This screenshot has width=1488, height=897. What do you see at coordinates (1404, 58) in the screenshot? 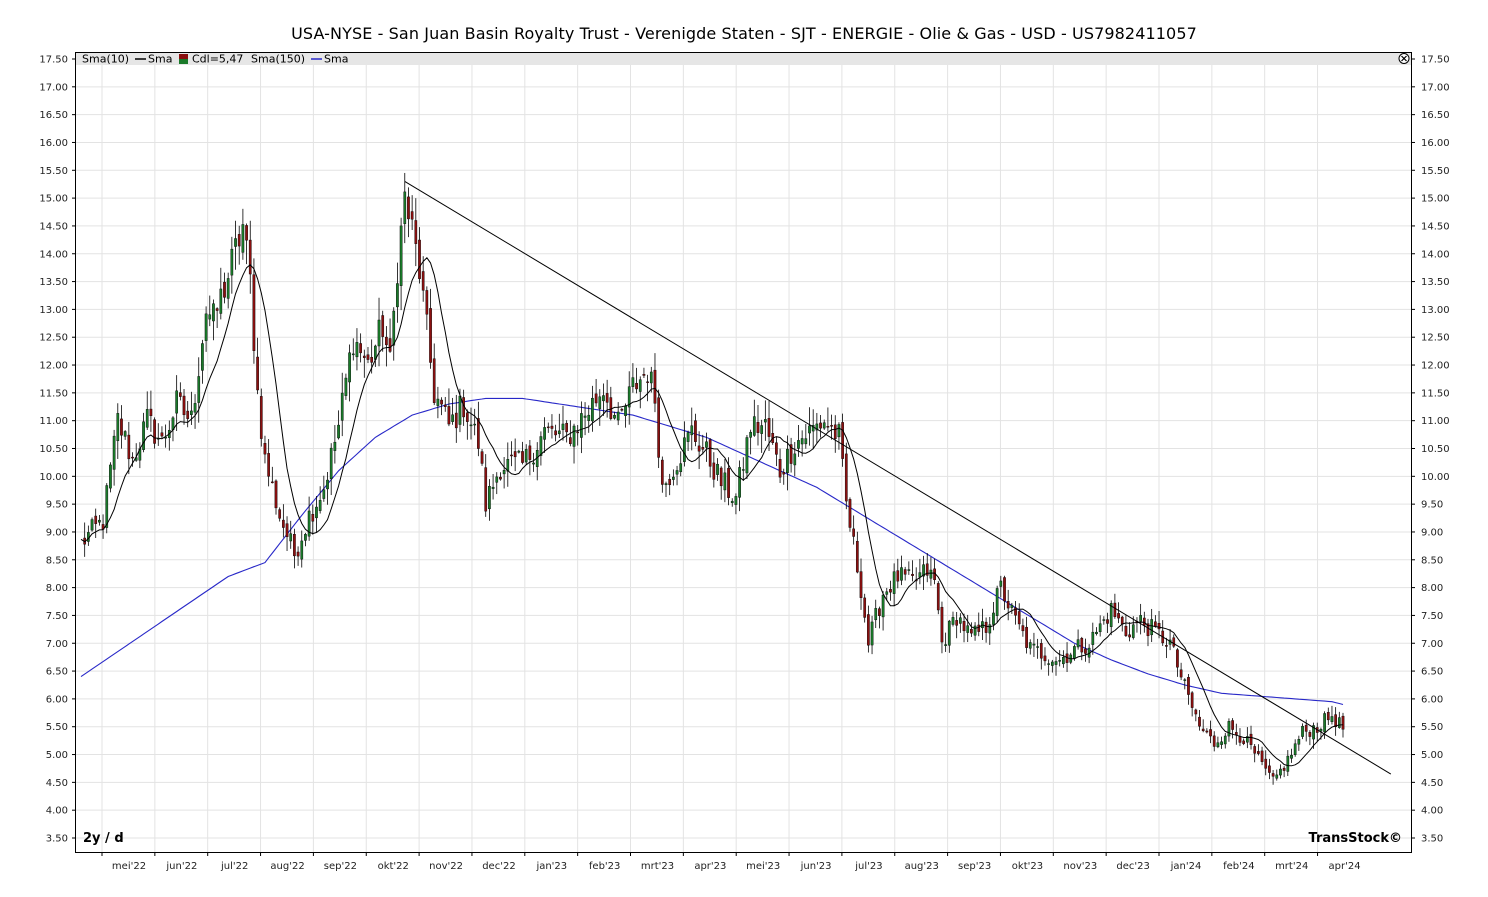
I see `close-circle-icon` at bounding box center [1404, 58].